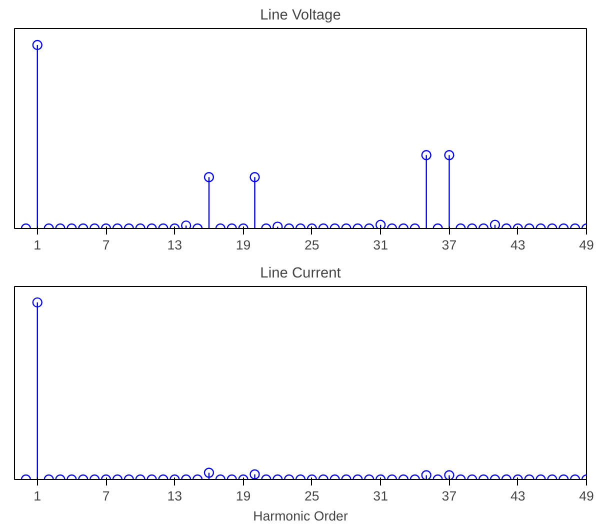 The width and height of the screenshot is (607, 529). What do you see at coordinates (300, 274) in the screenshot?
I see `chart-title: Line Current` at bounding box center [300, 274].